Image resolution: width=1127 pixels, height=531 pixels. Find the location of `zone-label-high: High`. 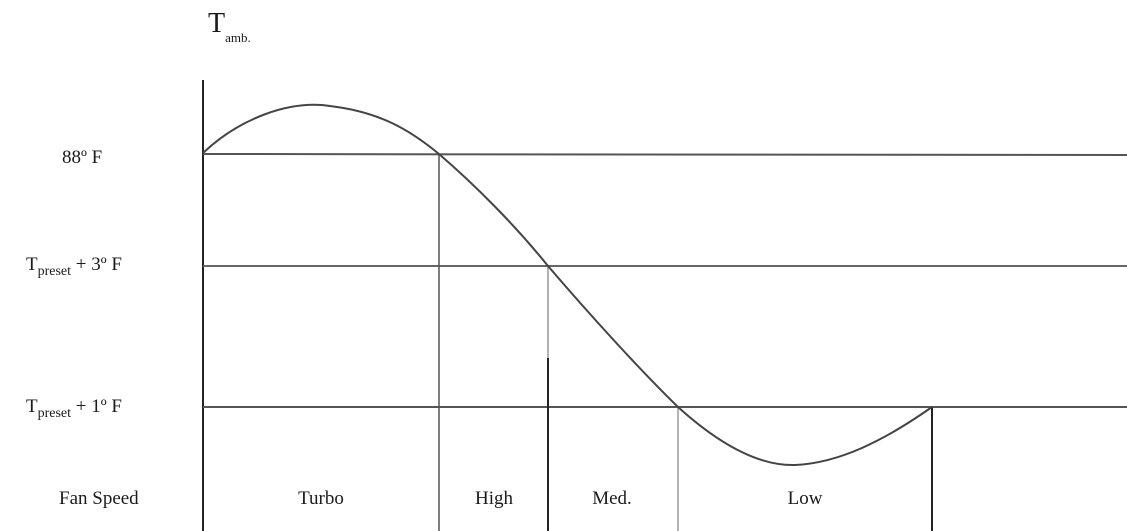

zone-label-high: High is located at coordinates (494, 498).